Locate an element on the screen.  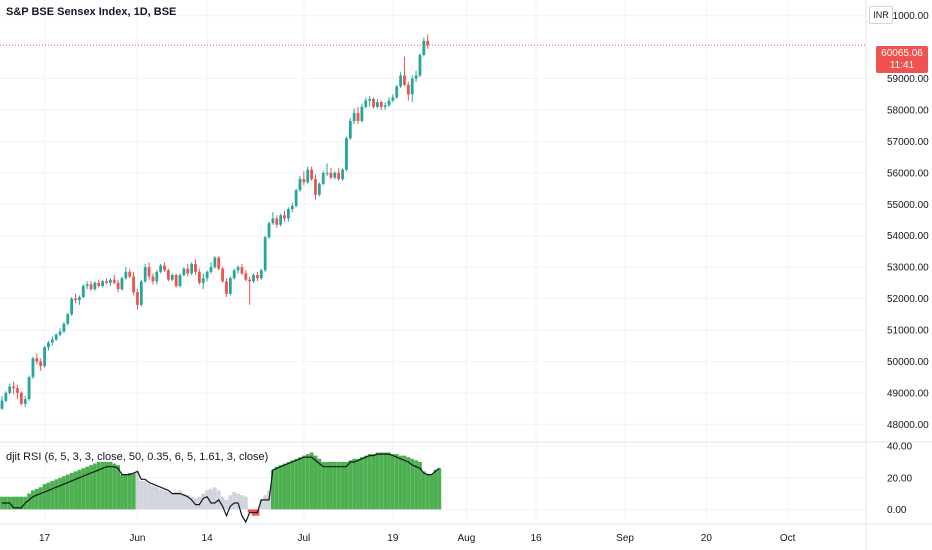
y-tick-label: 59000.00 is located at coordinates (908, 79).